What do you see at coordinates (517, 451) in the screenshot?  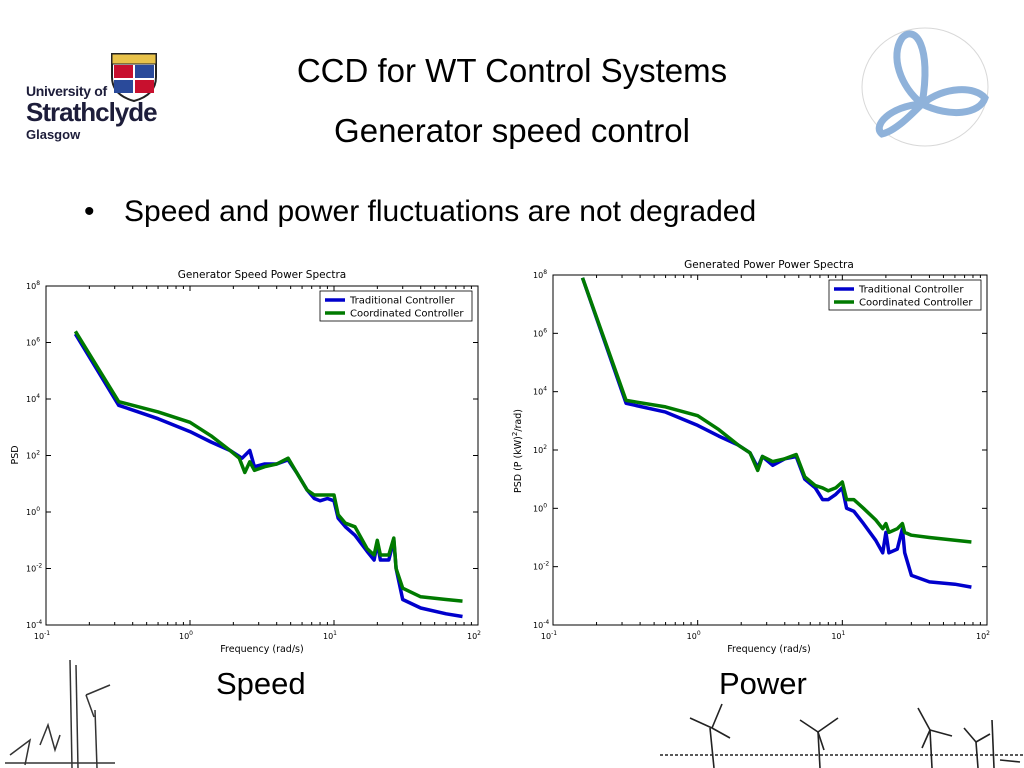 I see `y-axis-label: PSD (P (kW)2/rad)` at bounding box center [517, 451].